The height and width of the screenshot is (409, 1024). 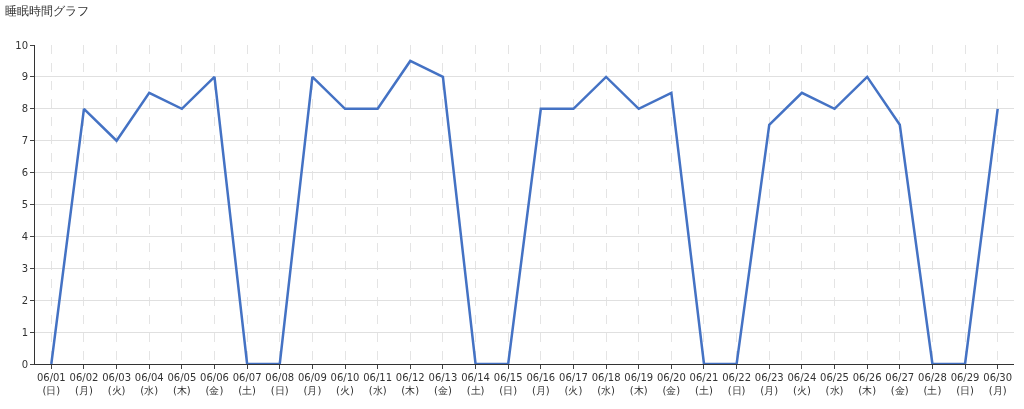 What do you see at coordinates (51, 384) in the screenshot?
I see `x-tick-label: 06/01 (日)` at bounding box center [51, 384].